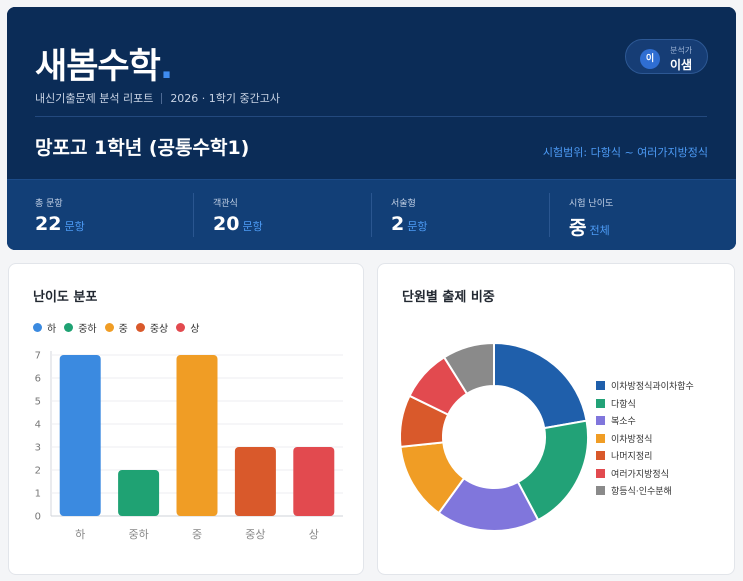  I want to click on x-tick-label: 중, so click(197, 534).